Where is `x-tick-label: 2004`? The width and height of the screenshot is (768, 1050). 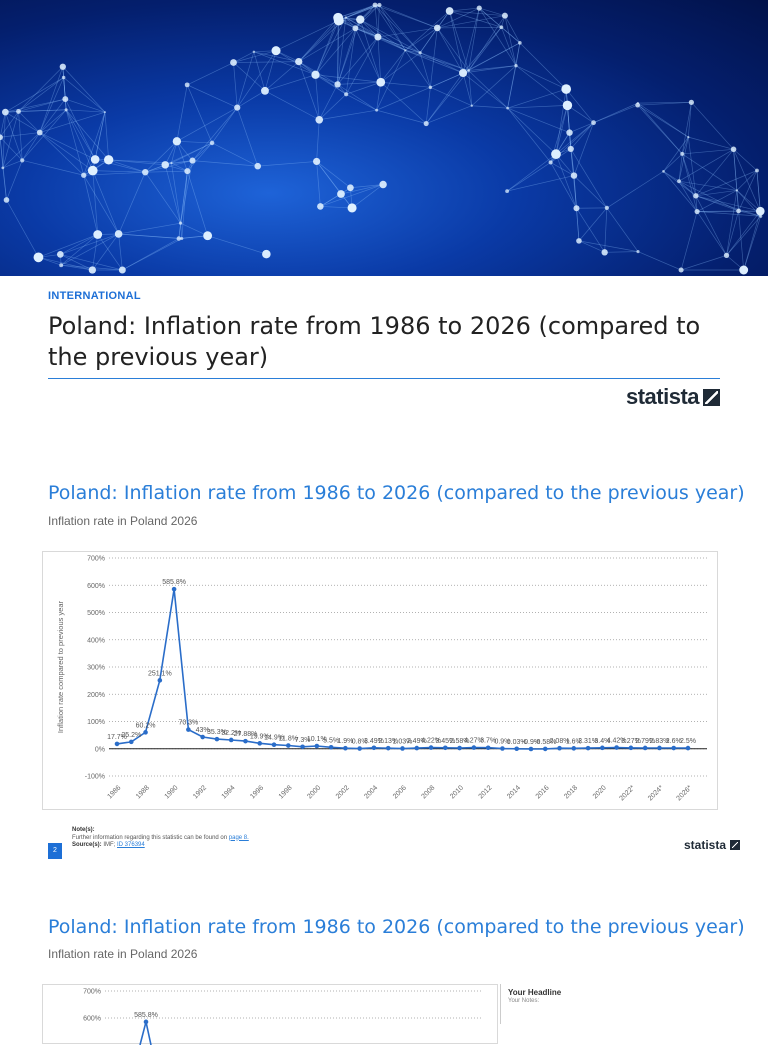
x-tick-label: 2004 is located at coordinates (371, 792).